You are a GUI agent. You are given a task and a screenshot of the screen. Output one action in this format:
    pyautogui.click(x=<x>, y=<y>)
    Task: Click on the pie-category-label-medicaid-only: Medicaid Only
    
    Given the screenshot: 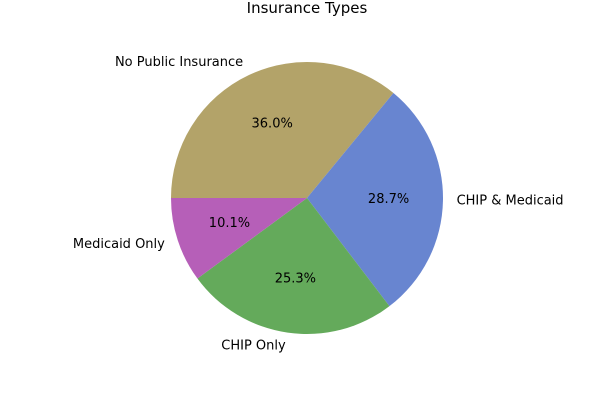 What is the action you would take?
    pyautogui.click(x=119, y=244)
    